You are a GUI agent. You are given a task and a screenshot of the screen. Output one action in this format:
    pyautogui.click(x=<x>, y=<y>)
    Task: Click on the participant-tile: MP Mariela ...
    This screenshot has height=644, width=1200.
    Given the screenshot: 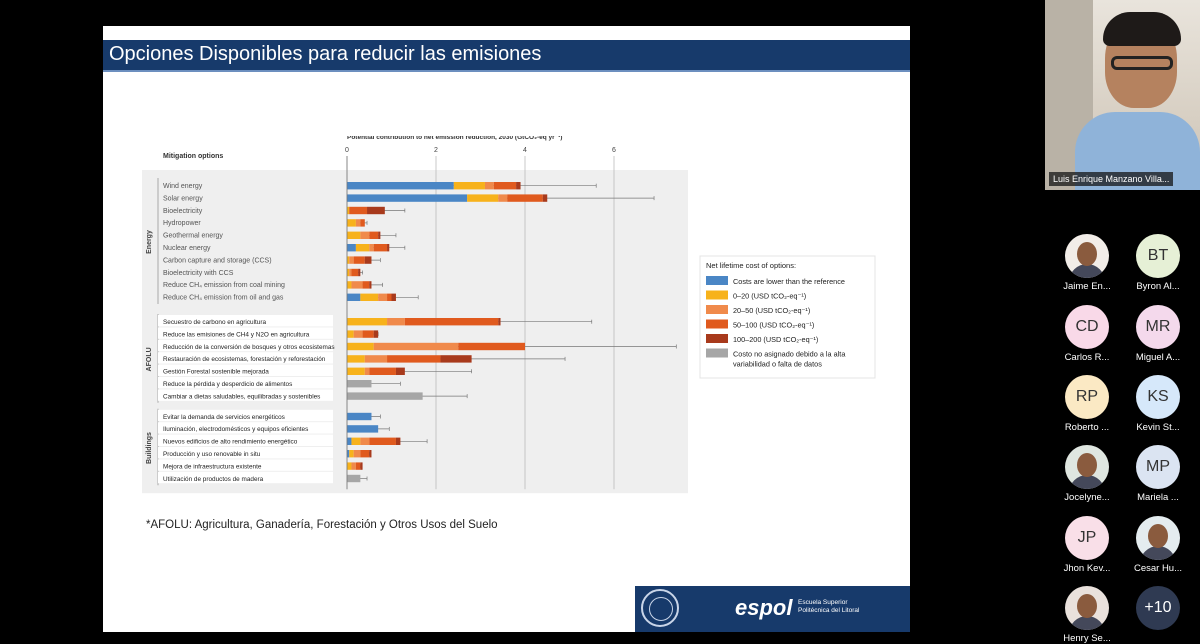 What is the action you would take?
    pyautogui.click(x=1158, y=474)
    